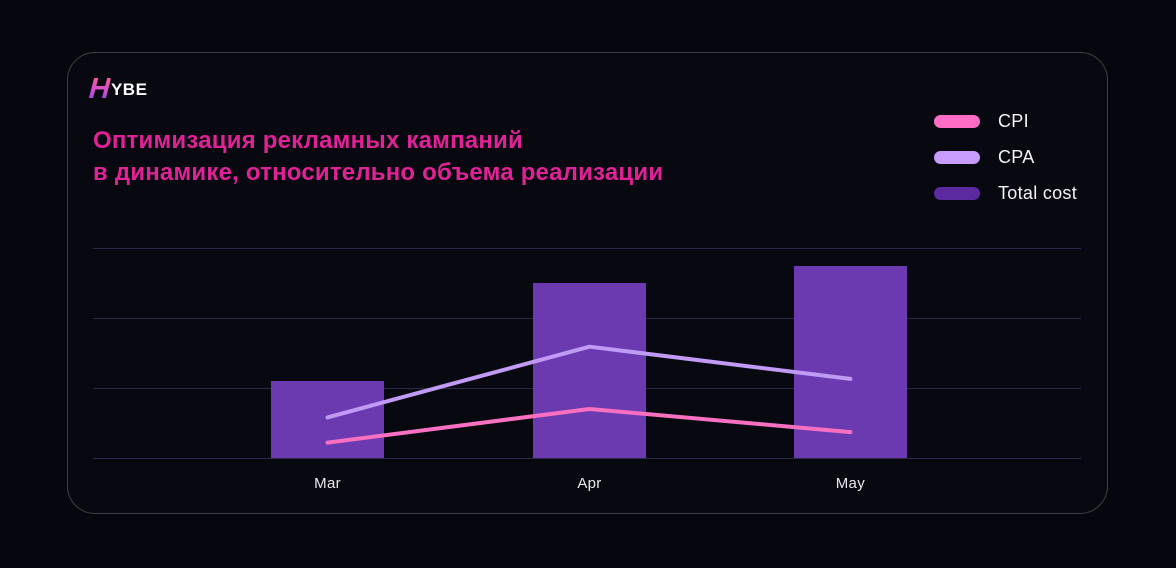  I want to click on hybe-logo: H YBE, so click(117, 89).